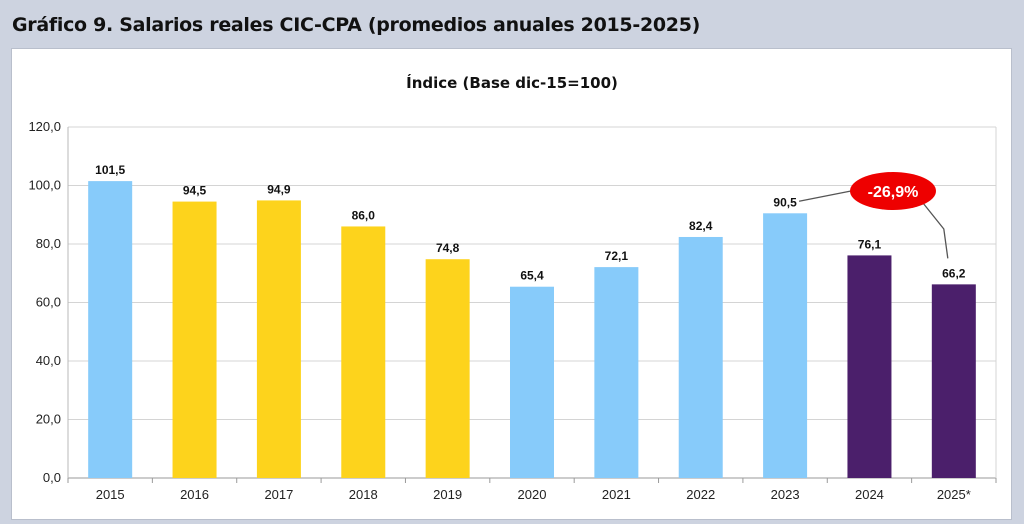 Image resolution: width=1024 pixels, height=524 pixels. Describe the element at coordinates (873, 215) in the screenshot. I see `change-annotation: -26,9%` at that location.